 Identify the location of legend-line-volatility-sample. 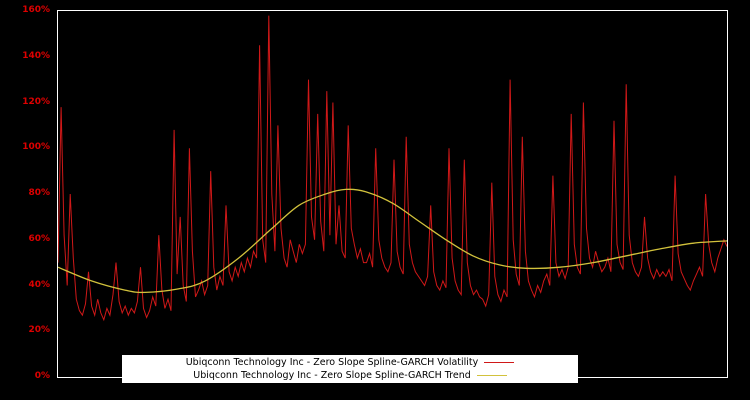
(499, 362).